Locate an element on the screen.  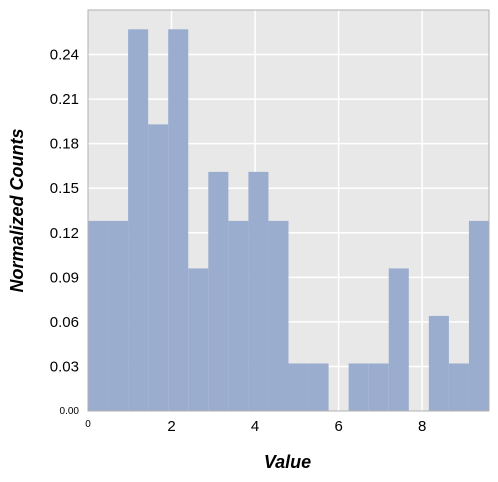
y-axis-title: Normalized Counts is located at coordinates (17, 210).